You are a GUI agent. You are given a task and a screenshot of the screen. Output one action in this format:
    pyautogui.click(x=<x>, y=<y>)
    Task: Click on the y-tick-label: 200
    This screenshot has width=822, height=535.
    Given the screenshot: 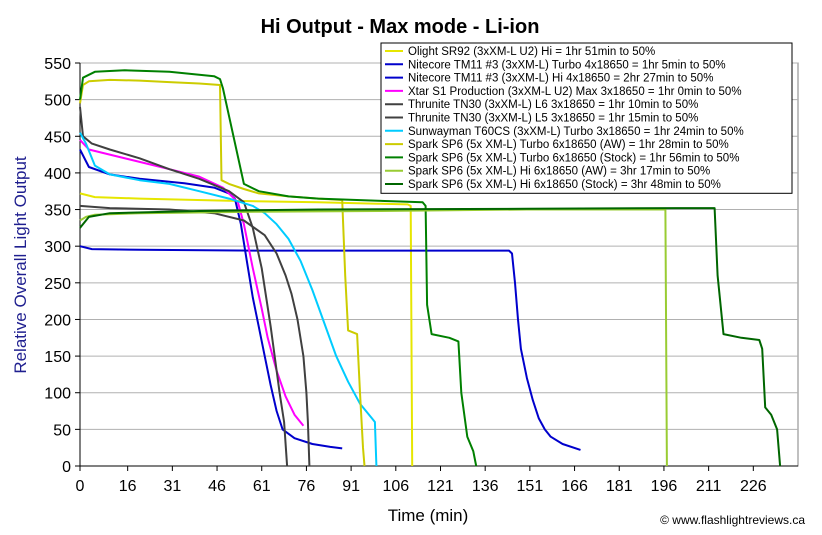 What is the action you would take?
    pyautogui.click(x=57, y=320)
    